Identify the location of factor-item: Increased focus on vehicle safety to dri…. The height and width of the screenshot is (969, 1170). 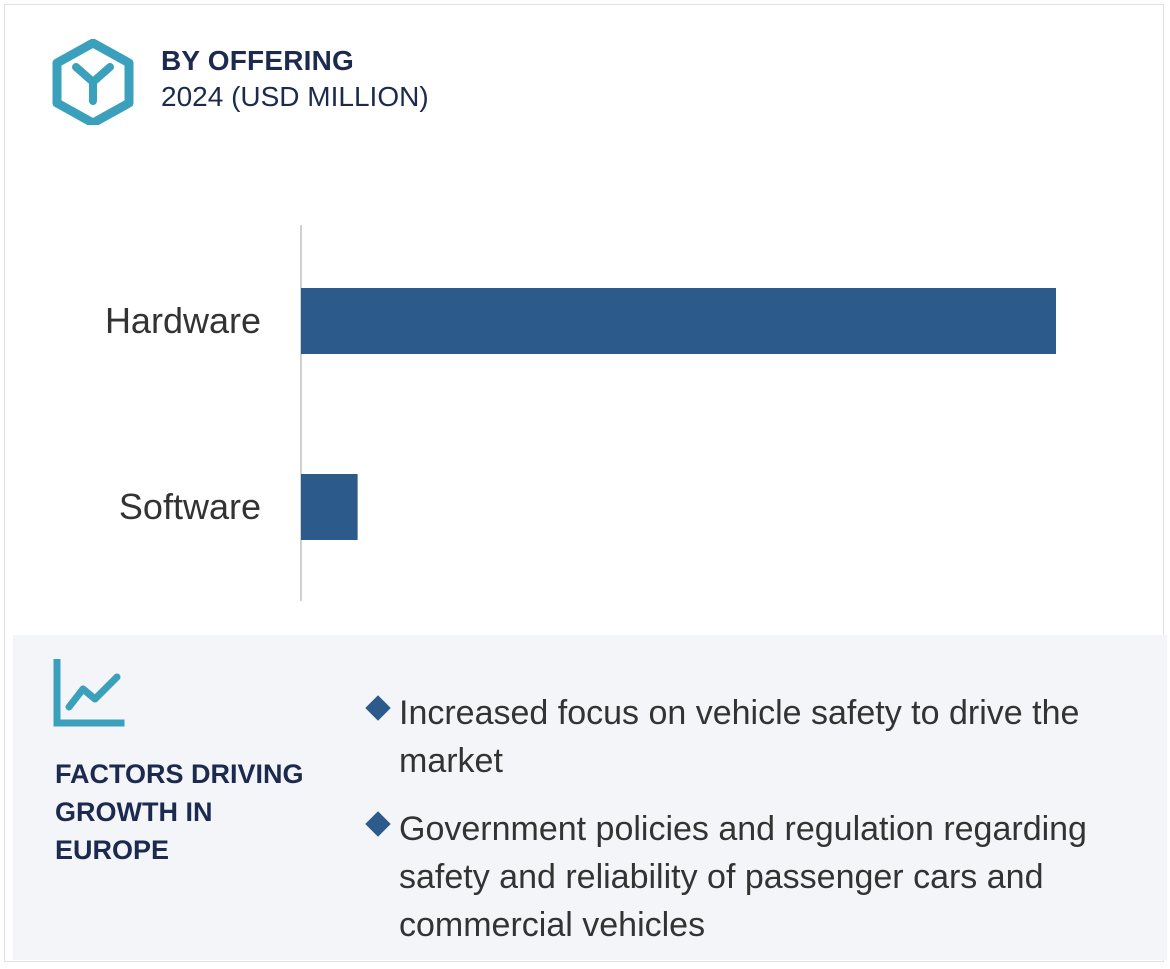
(758, 737).